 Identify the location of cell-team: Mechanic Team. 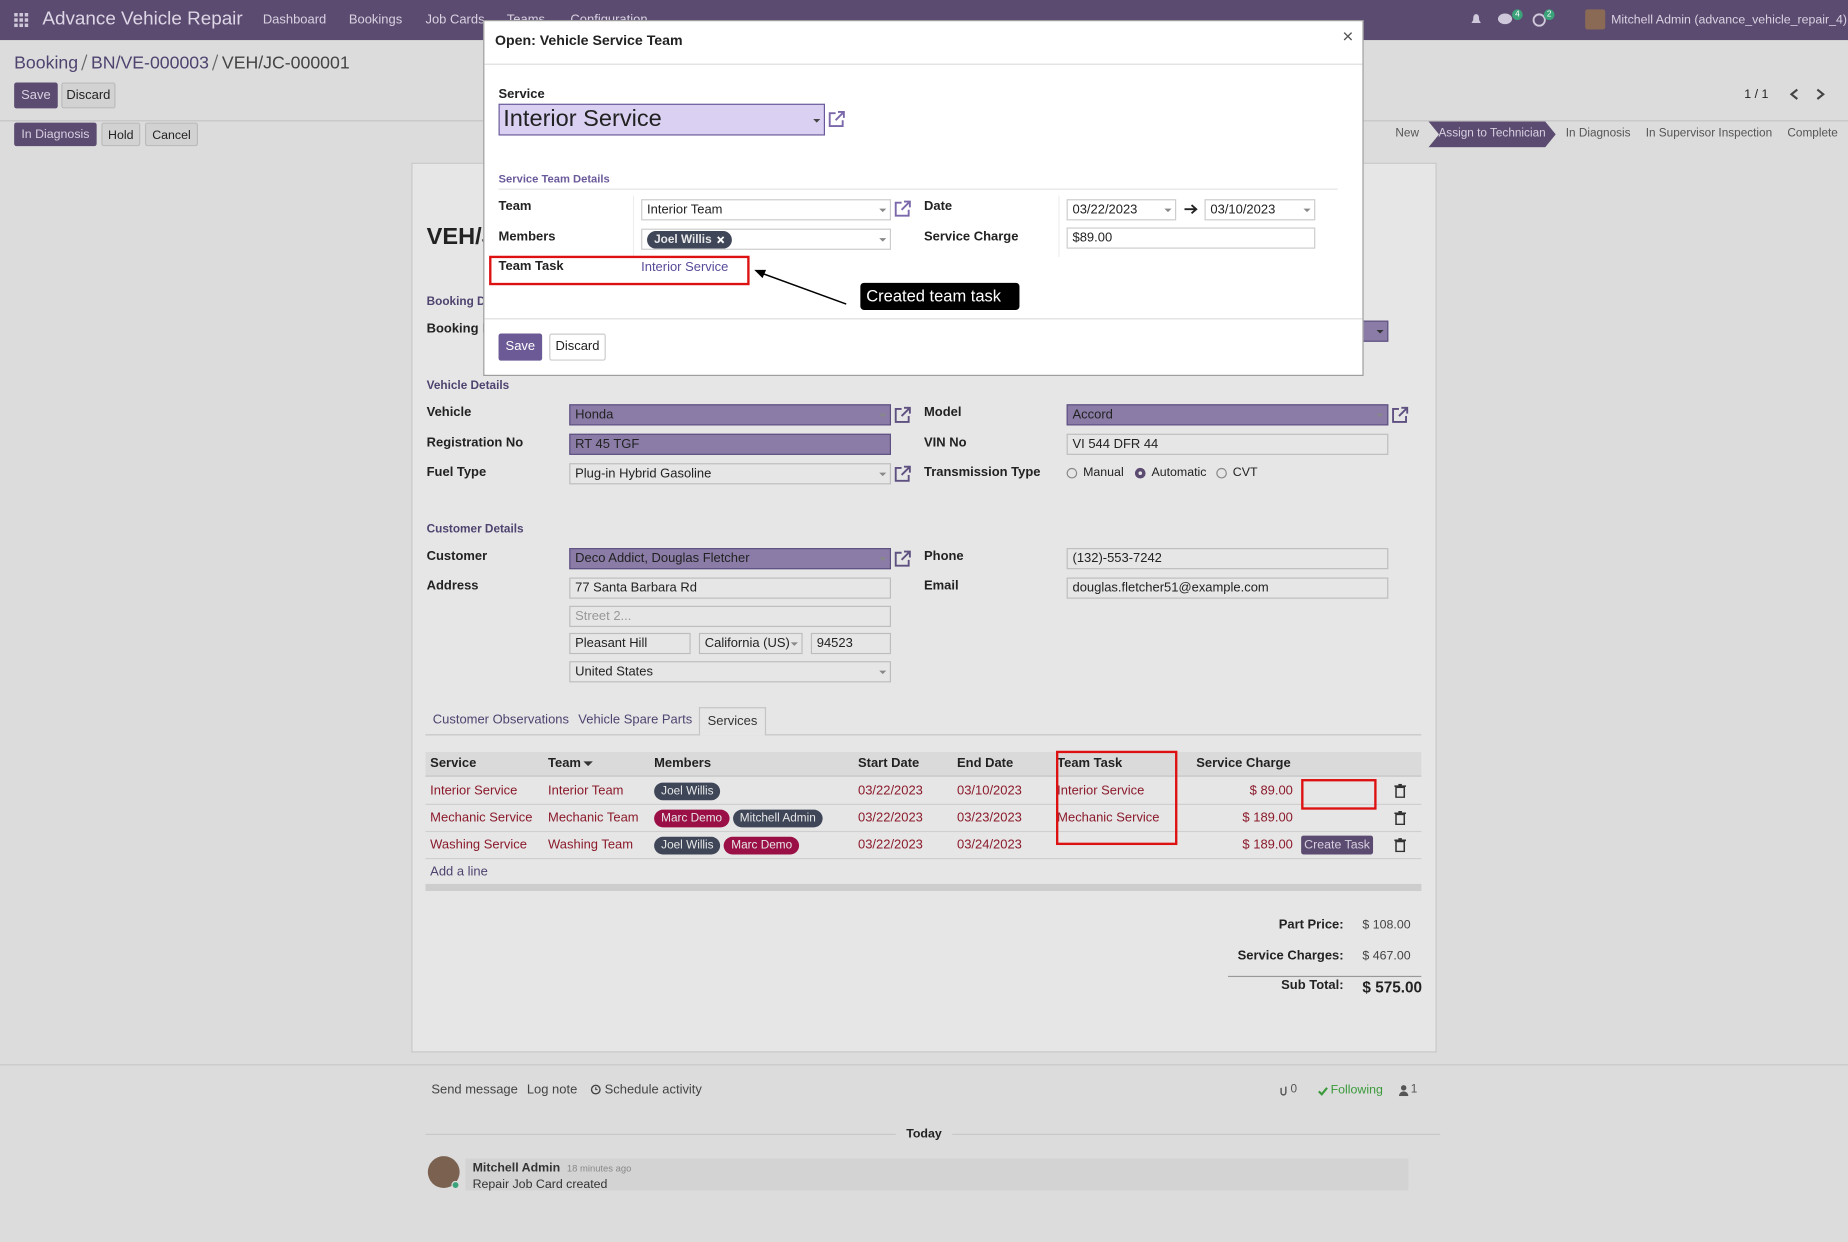
(593, 817).